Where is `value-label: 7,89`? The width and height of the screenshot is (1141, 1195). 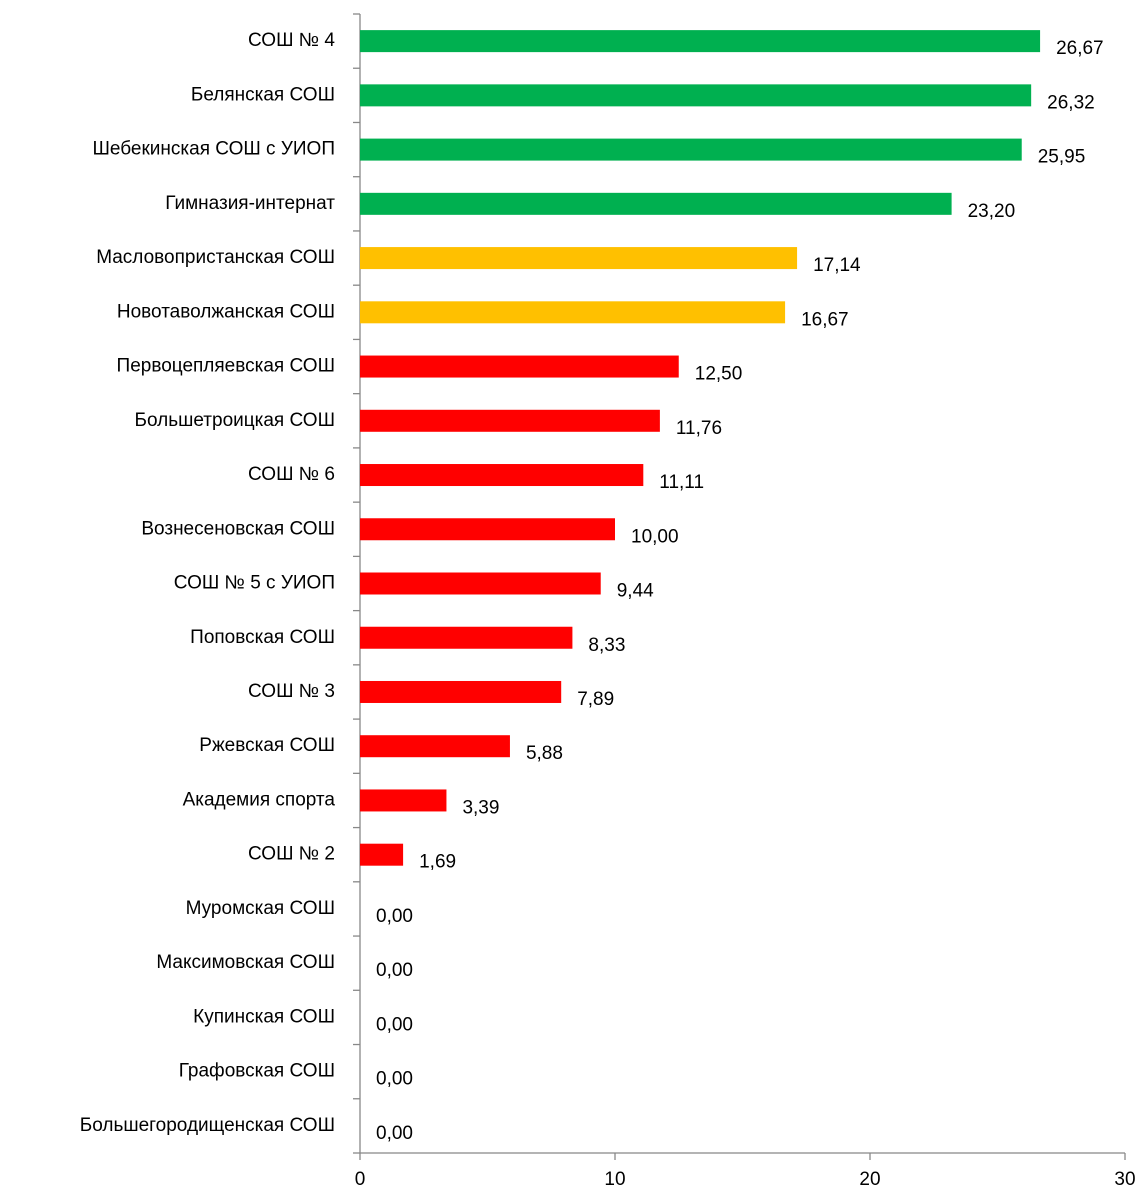 value-label: 7,89 is located at coordinates (595, 699).